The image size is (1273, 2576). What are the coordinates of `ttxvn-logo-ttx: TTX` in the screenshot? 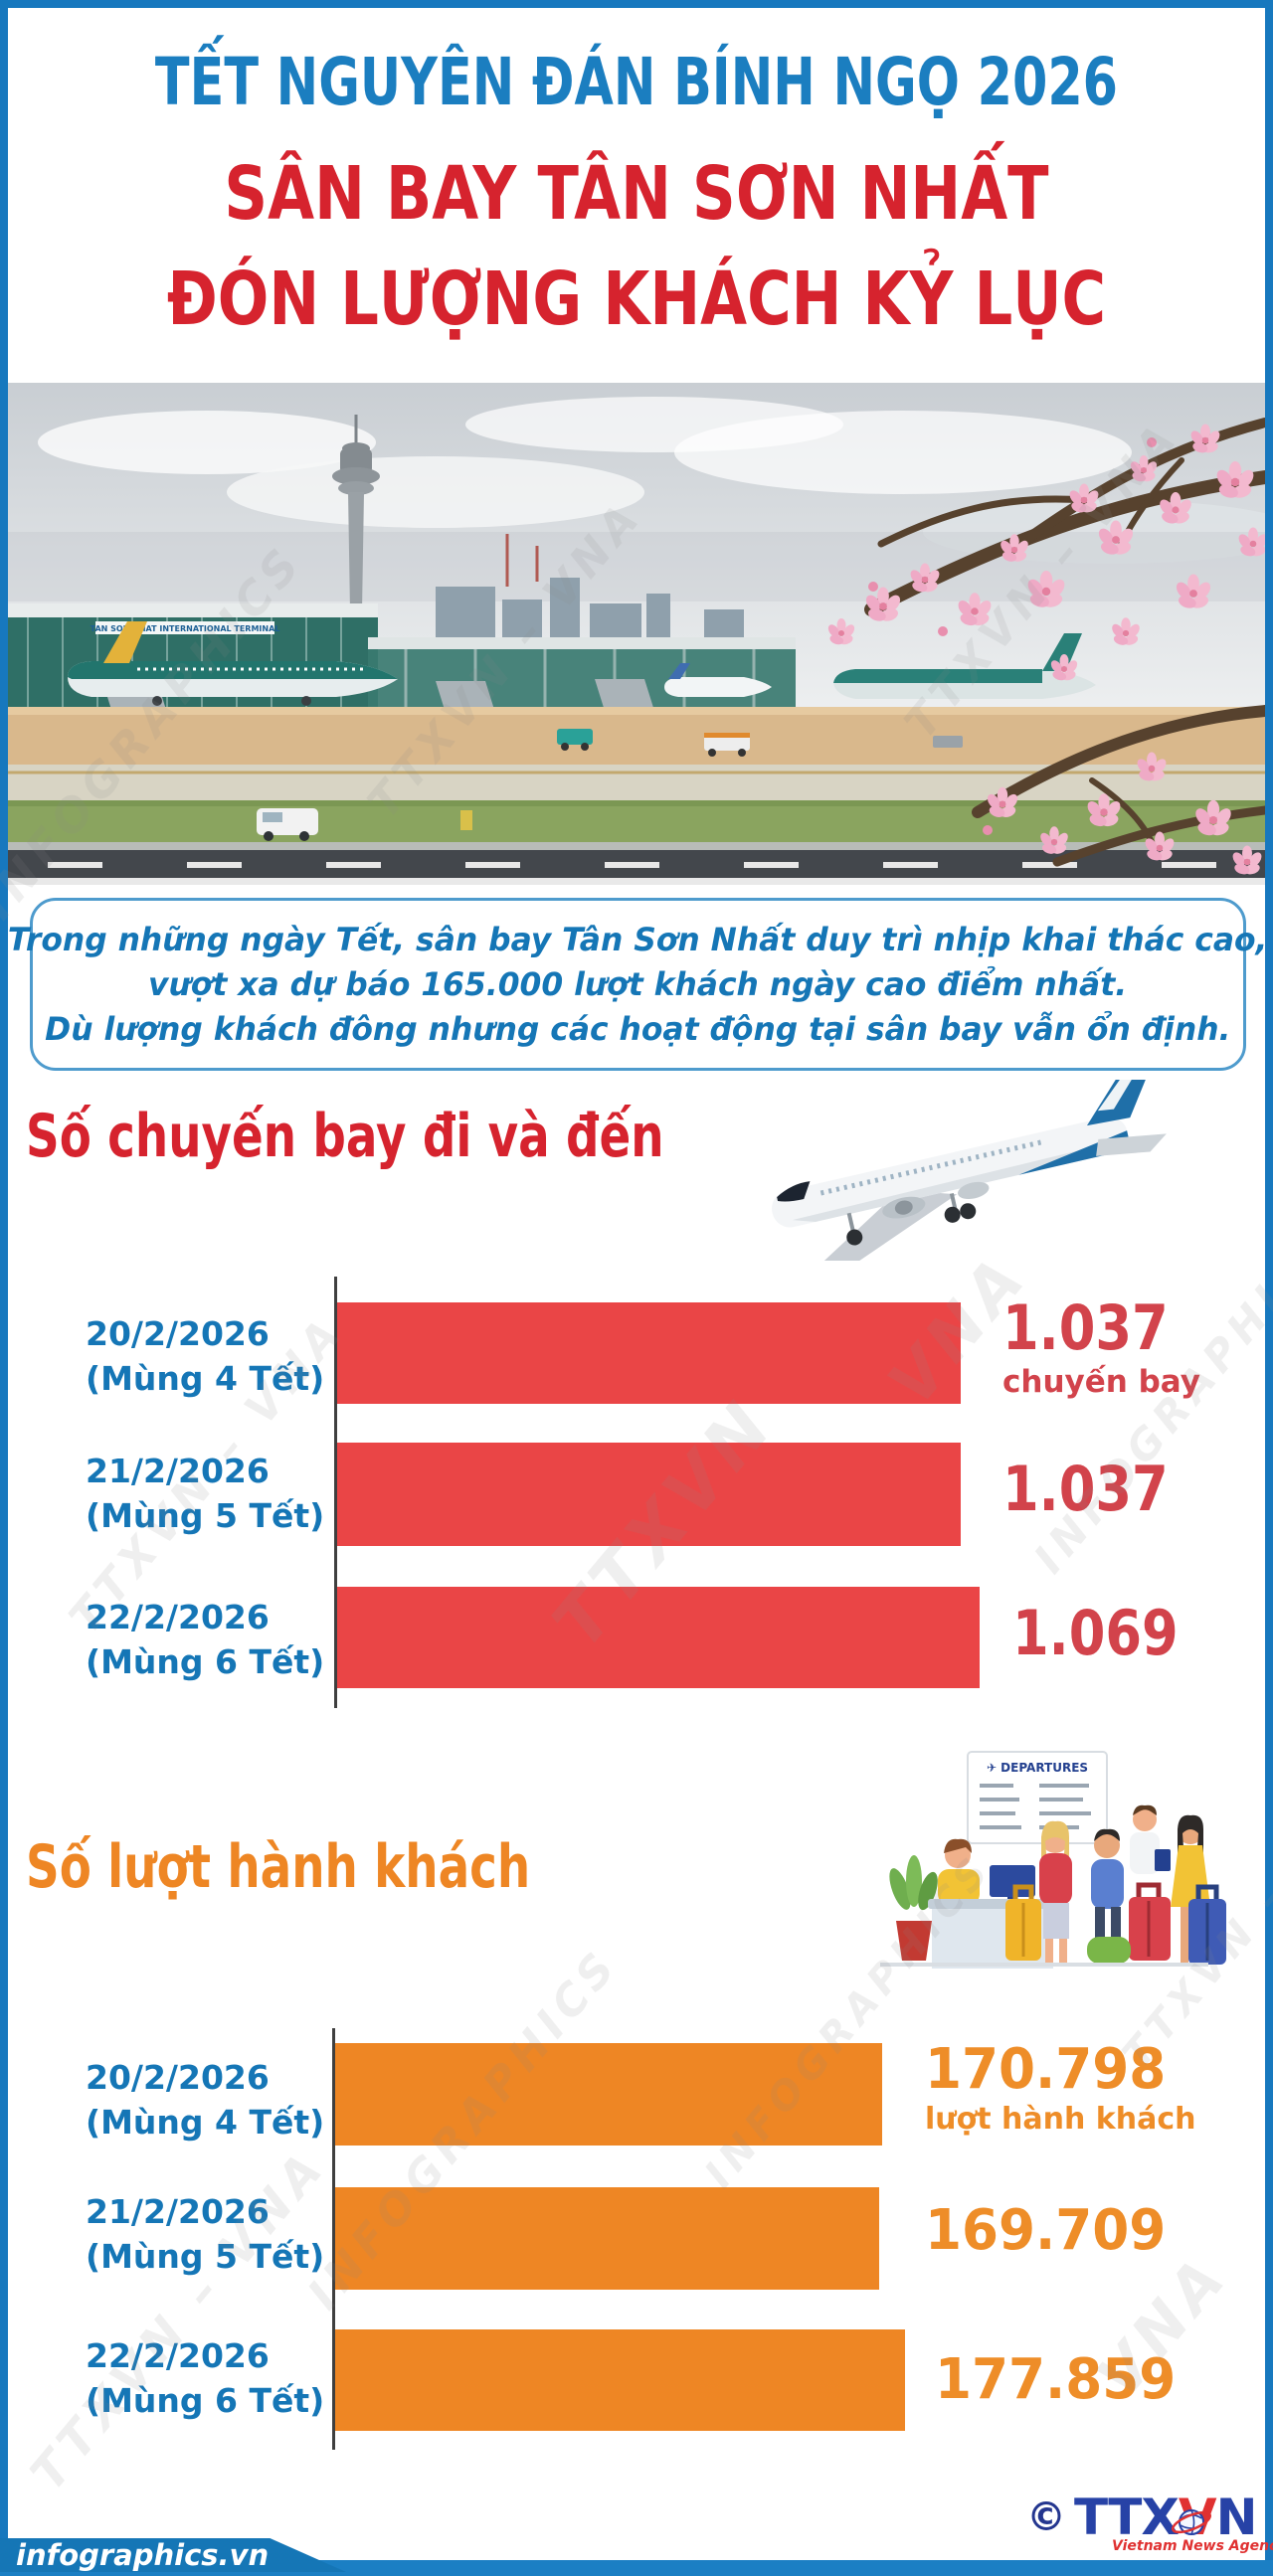 It's located at (1127, 2517).